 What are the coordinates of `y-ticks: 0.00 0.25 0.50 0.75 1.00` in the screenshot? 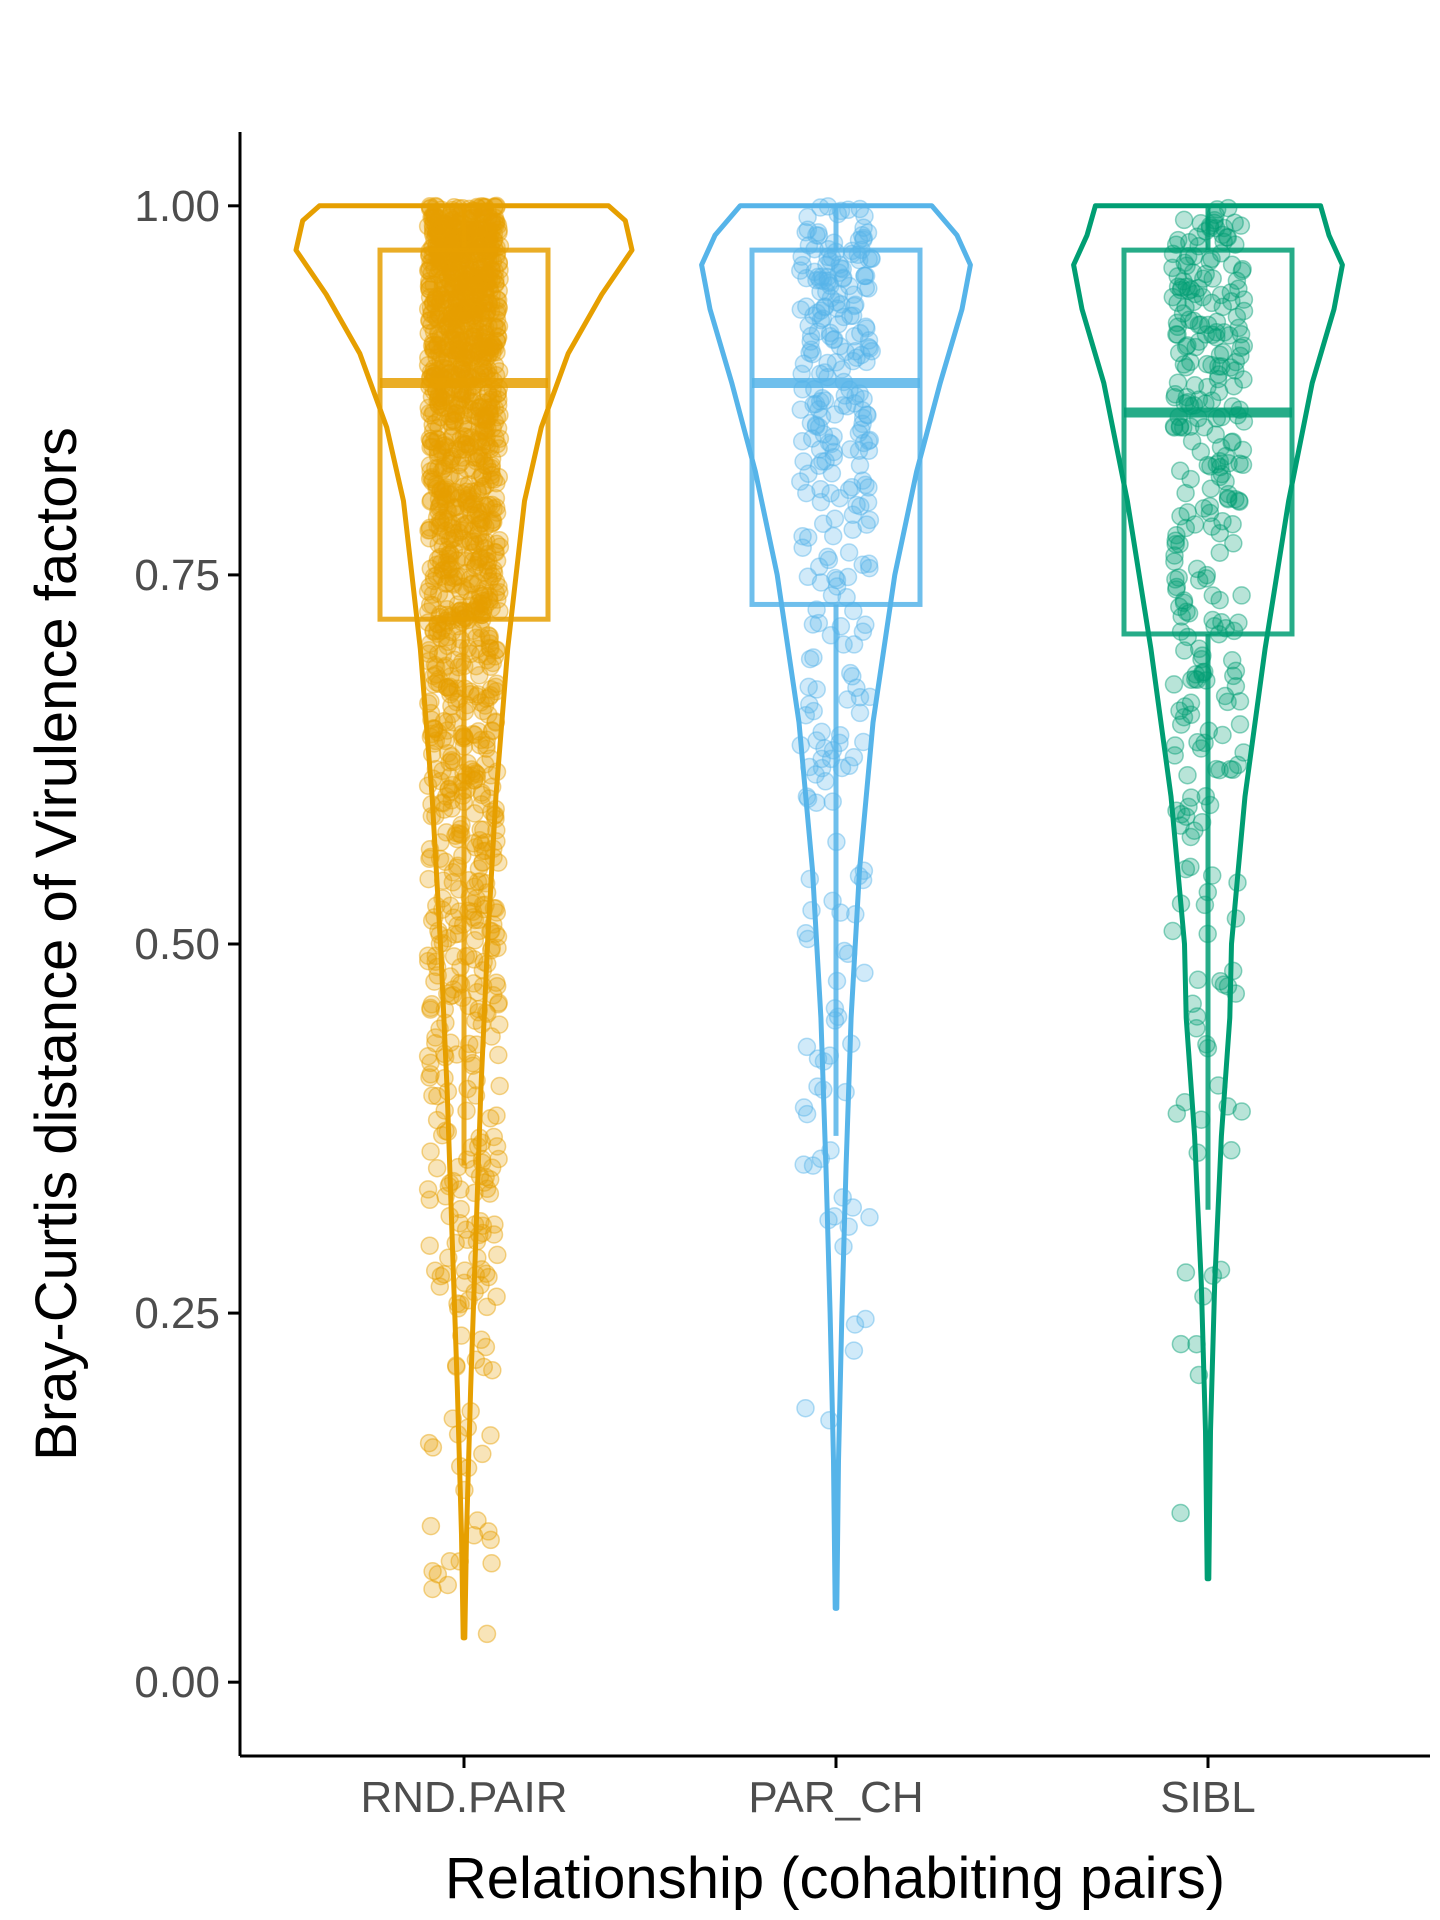 It's located at (187, 944).